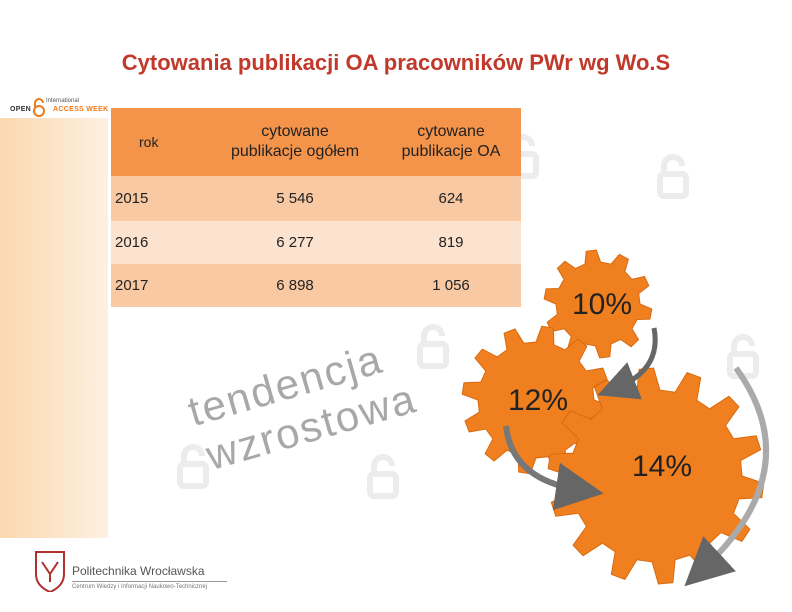  I want to click on table-row: 2016 6 277 819, so click(316, 242).